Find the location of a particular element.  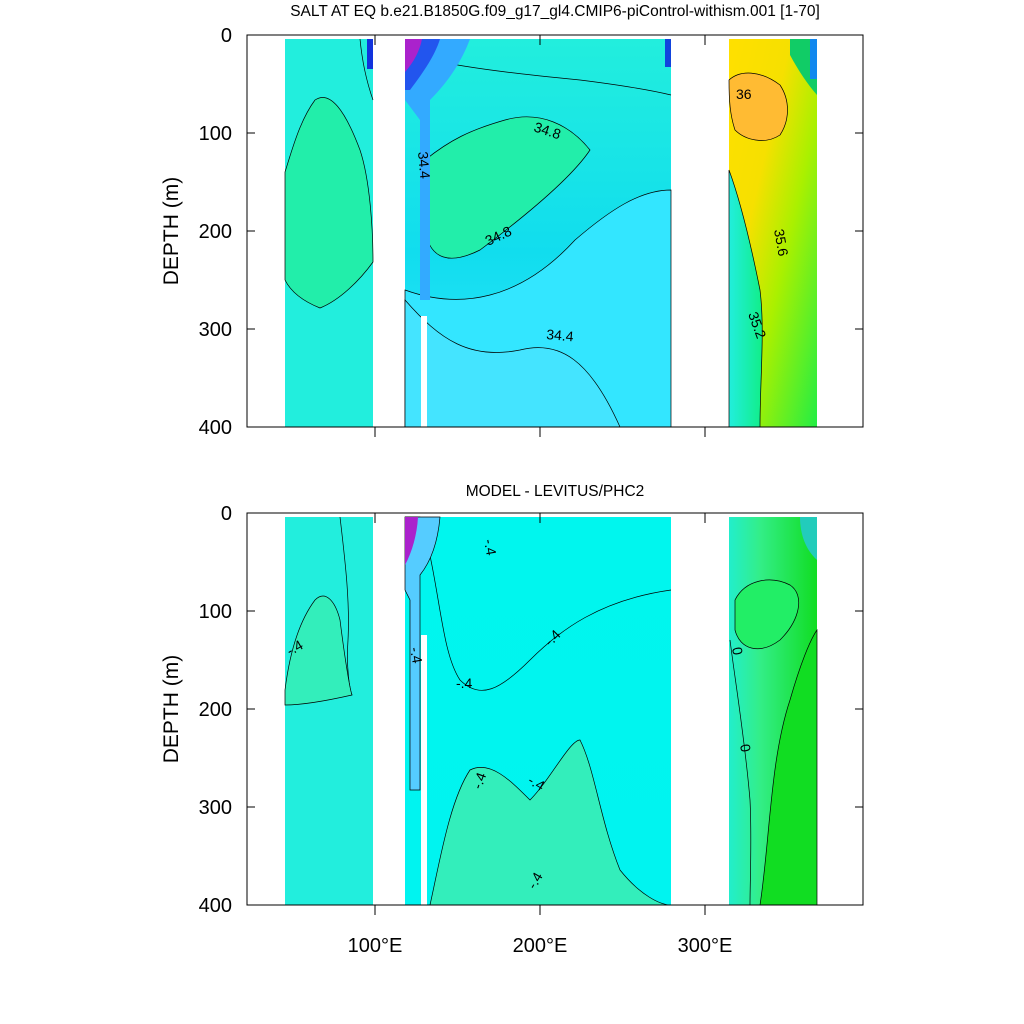

top-indian-contour-east is located at coordinates (366, 69).